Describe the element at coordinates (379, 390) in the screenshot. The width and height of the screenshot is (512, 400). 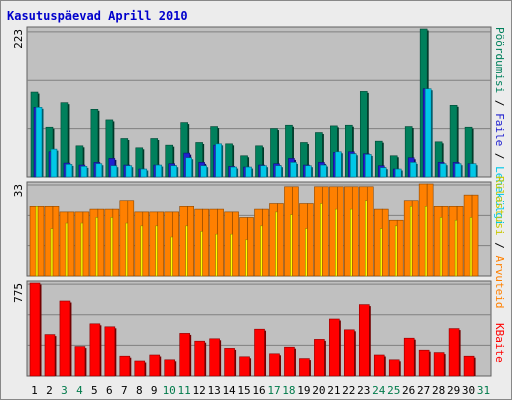
I see `day-label: 24` at that location.